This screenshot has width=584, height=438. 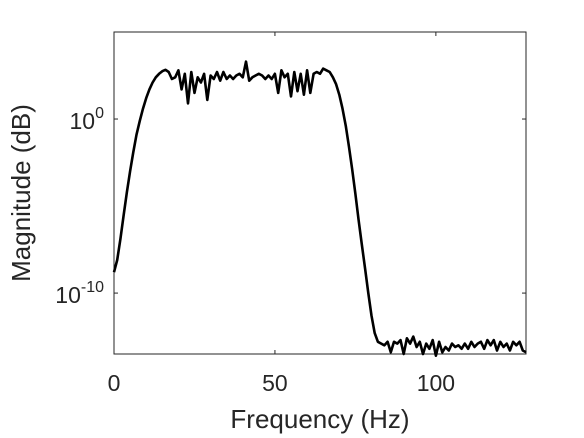 I want to click on x-axis-label: Frequency (Hz), so click(x=319, y=419).